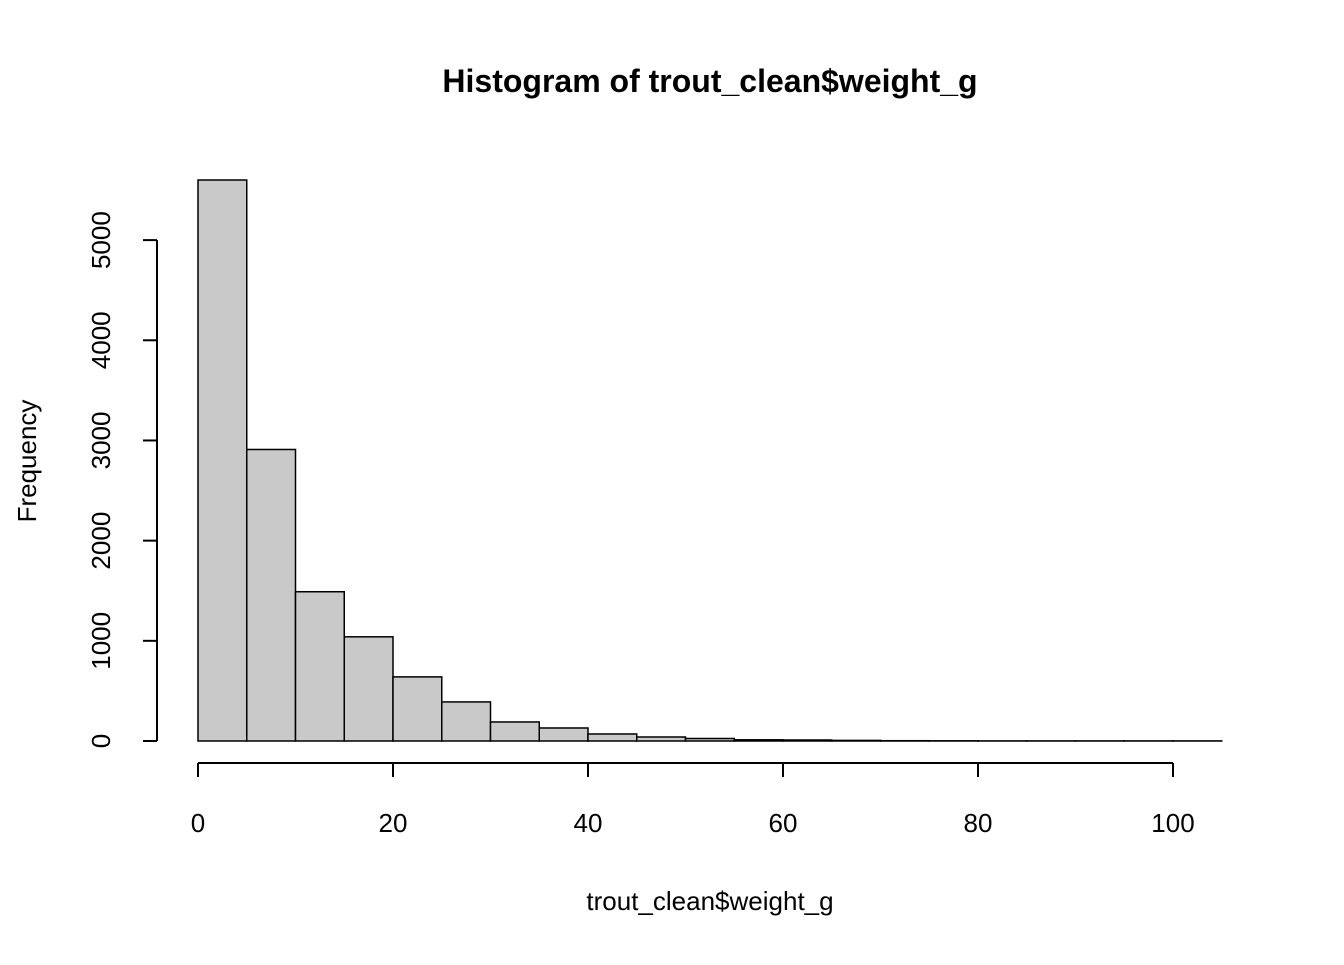  I want to click on chart-title: Histogram of trout_clean$weight_g, so click(709, 81).